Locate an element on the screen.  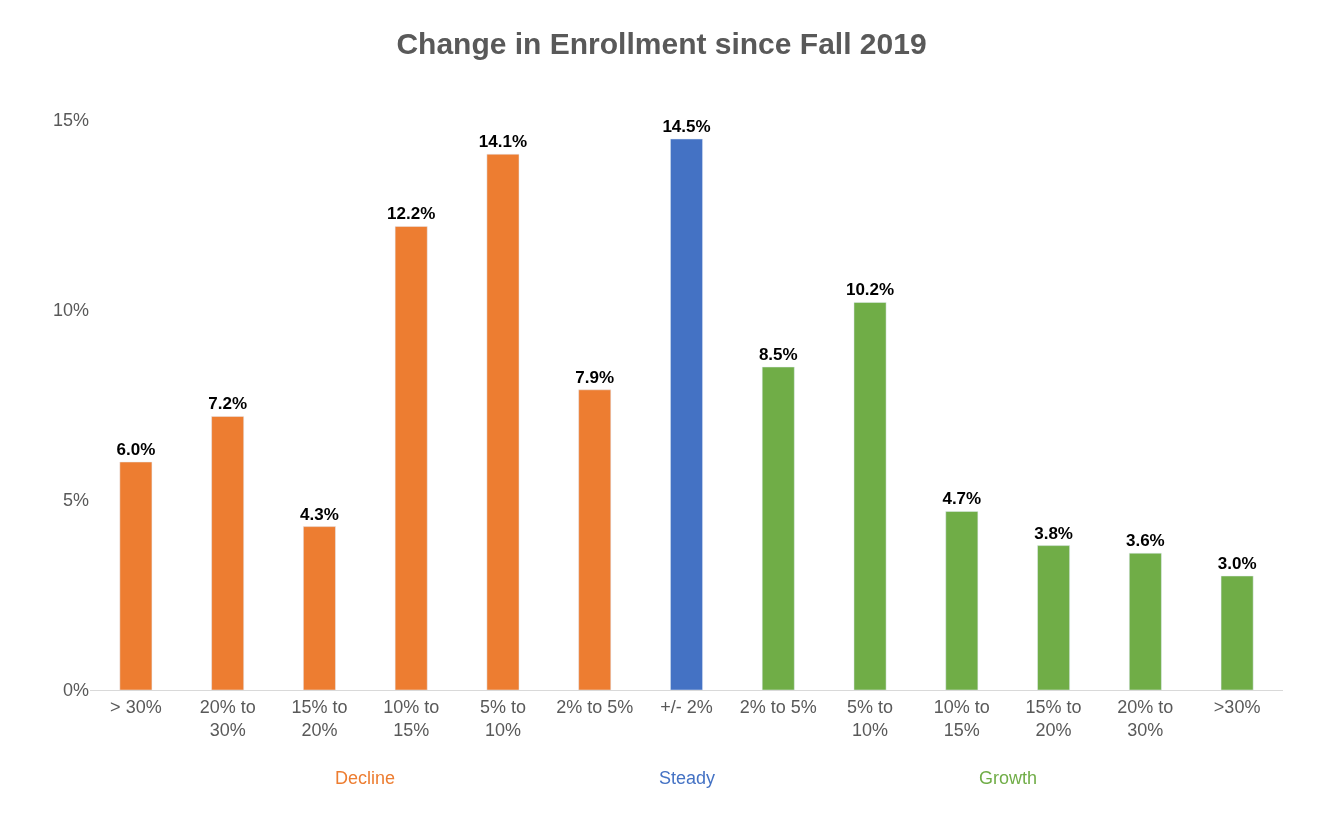
data-label: 12.2% is located at coordinates (411, 214).